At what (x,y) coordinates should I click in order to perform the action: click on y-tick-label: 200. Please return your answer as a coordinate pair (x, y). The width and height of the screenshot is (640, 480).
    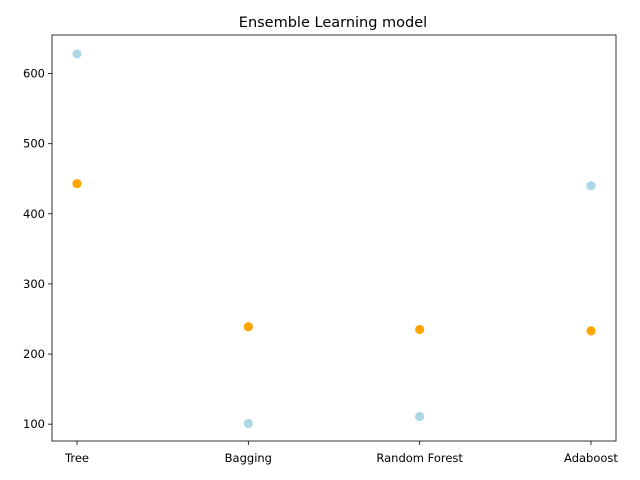
    Looking at the image, I should click on (34, 354).